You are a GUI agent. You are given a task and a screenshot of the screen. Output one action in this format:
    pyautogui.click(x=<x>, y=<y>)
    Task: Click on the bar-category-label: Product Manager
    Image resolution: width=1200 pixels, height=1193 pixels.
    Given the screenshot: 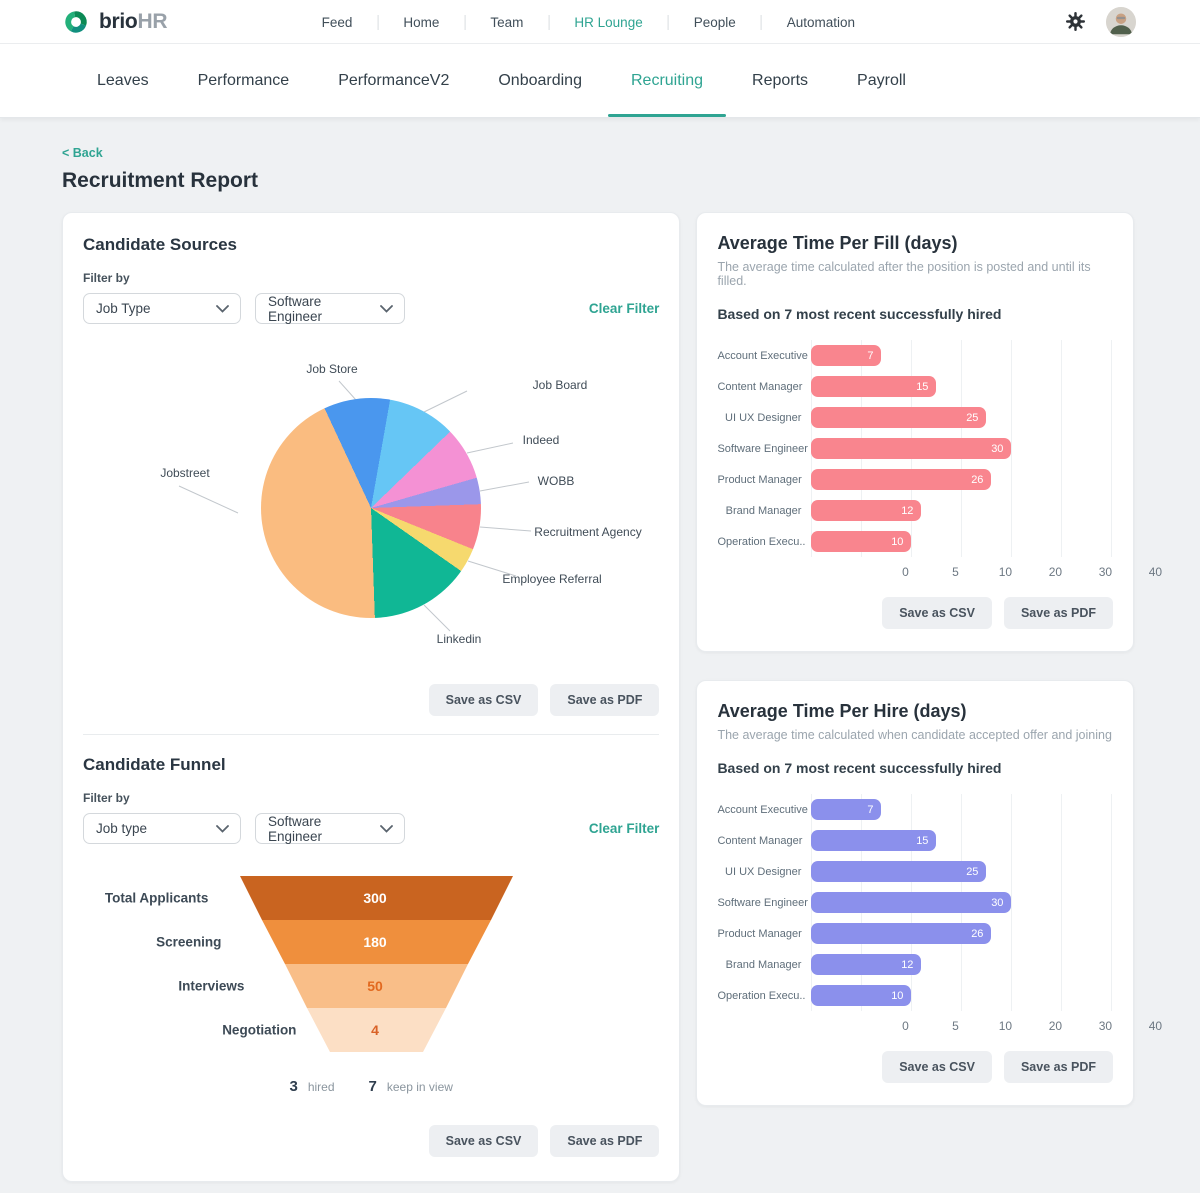 What is the action you would take?
    pyautogui.click(x=759, y=933)
    